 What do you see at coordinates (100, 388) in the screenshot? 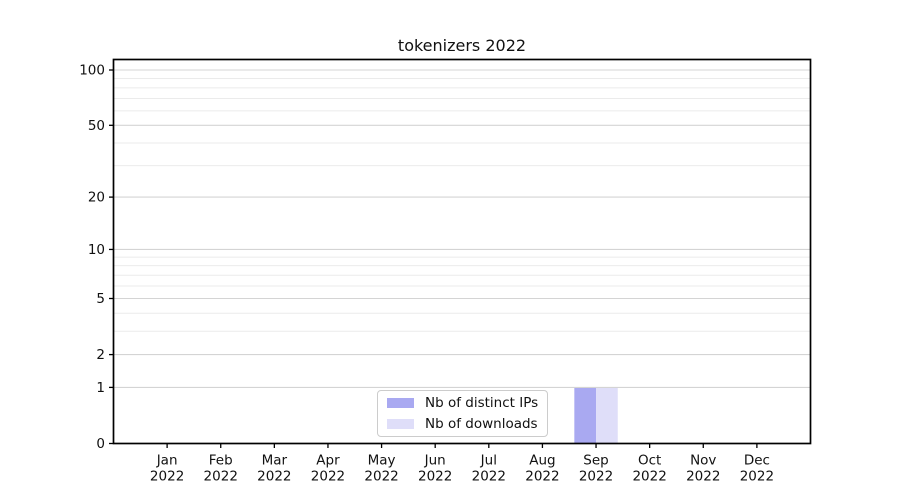
I see `y-tick-label: 1` at bounding box center [100, 388].